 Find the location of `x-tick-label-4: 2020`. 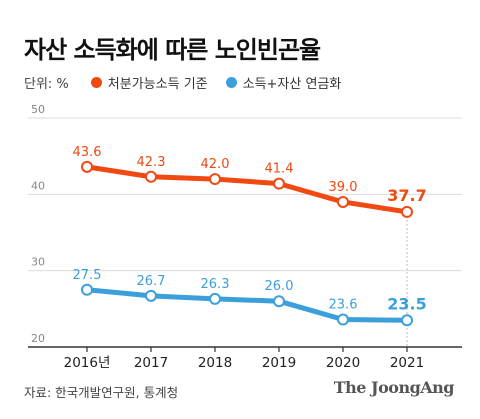

x-tick-label-4: 2020 is located at coordinates (343, 362).